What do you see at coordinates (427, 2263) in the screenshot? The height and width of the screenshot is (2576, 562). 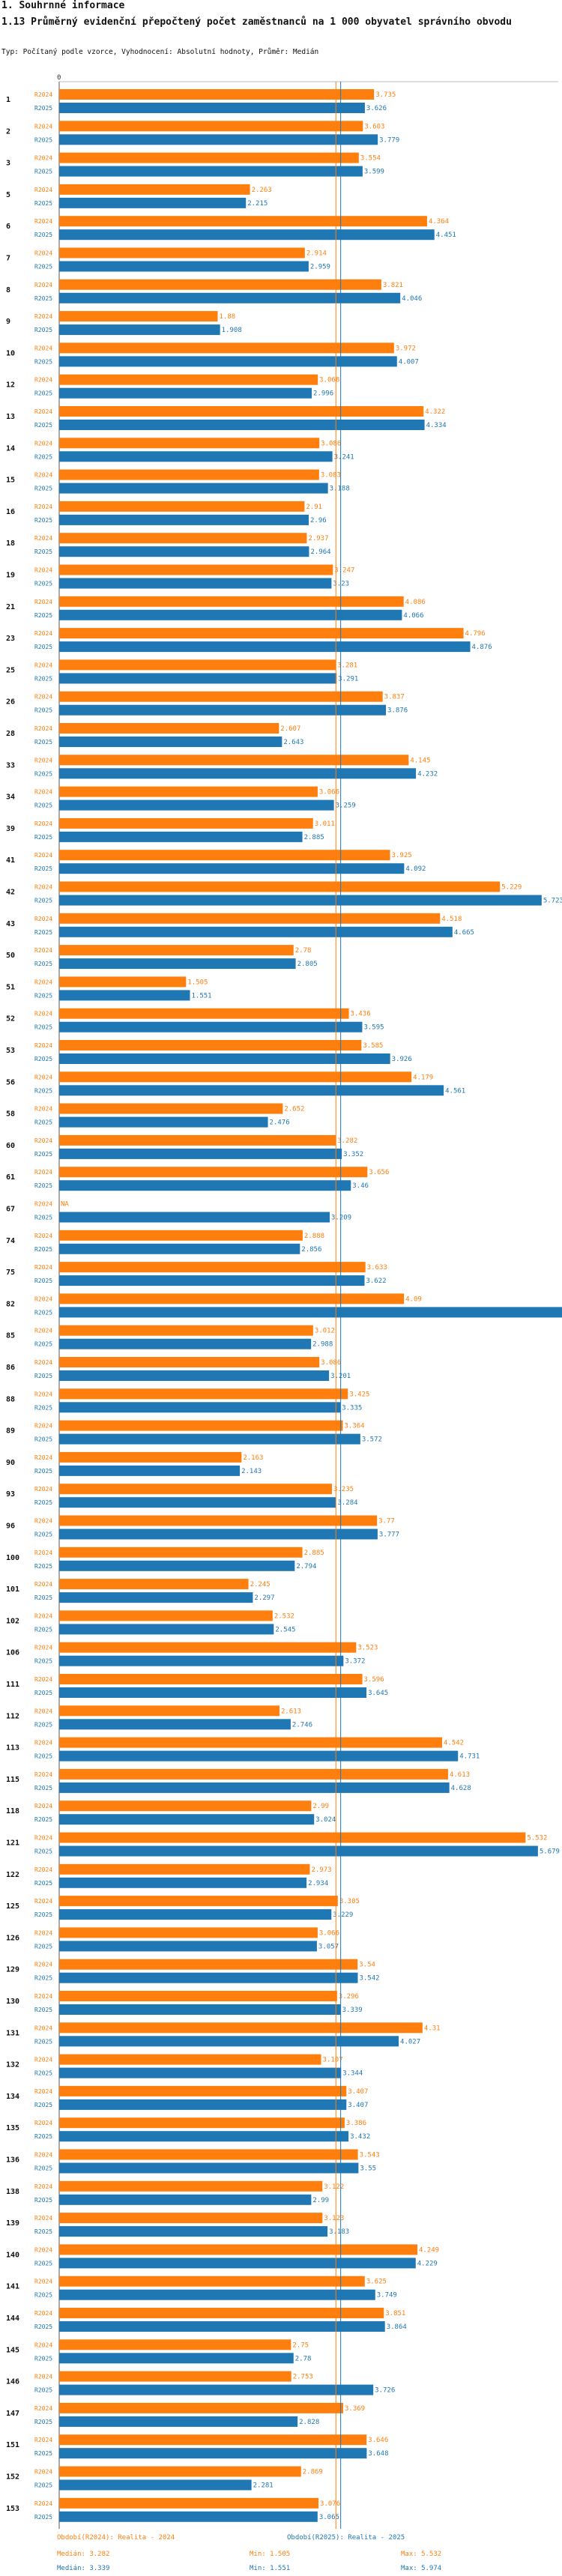 I see `value-label-2025: 4.229` at bounding box center [427, 2263].